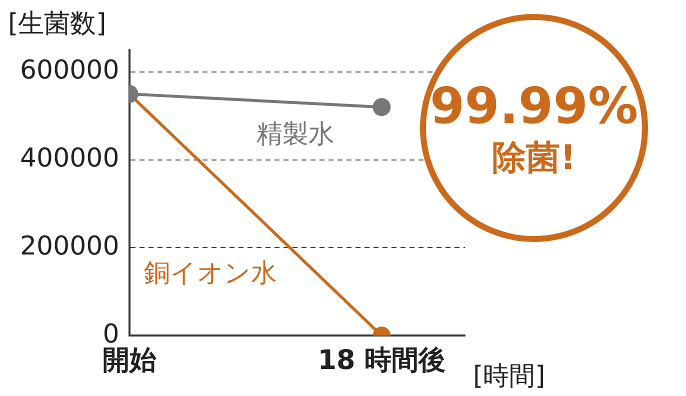  I want to click on annotation: 99.99%, so click(534, 106).